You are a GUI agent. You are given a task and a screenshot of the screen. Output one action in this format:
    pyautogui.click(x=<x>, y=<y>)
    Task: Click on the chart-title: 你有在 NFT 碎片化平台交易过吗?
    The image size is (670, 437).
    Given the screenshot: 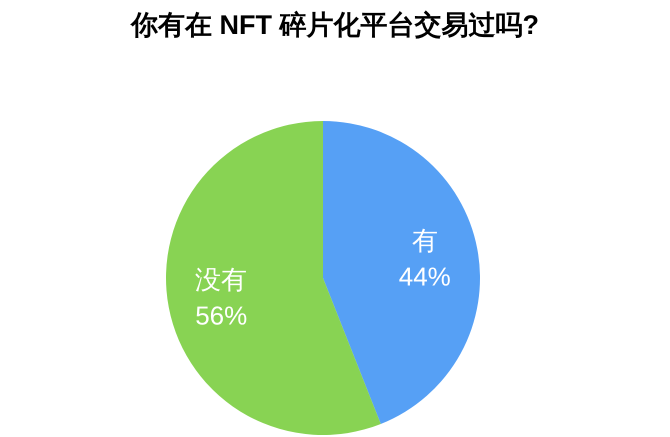 What is the action you would take?
    pyautogui.click(x=334, y=25)
    